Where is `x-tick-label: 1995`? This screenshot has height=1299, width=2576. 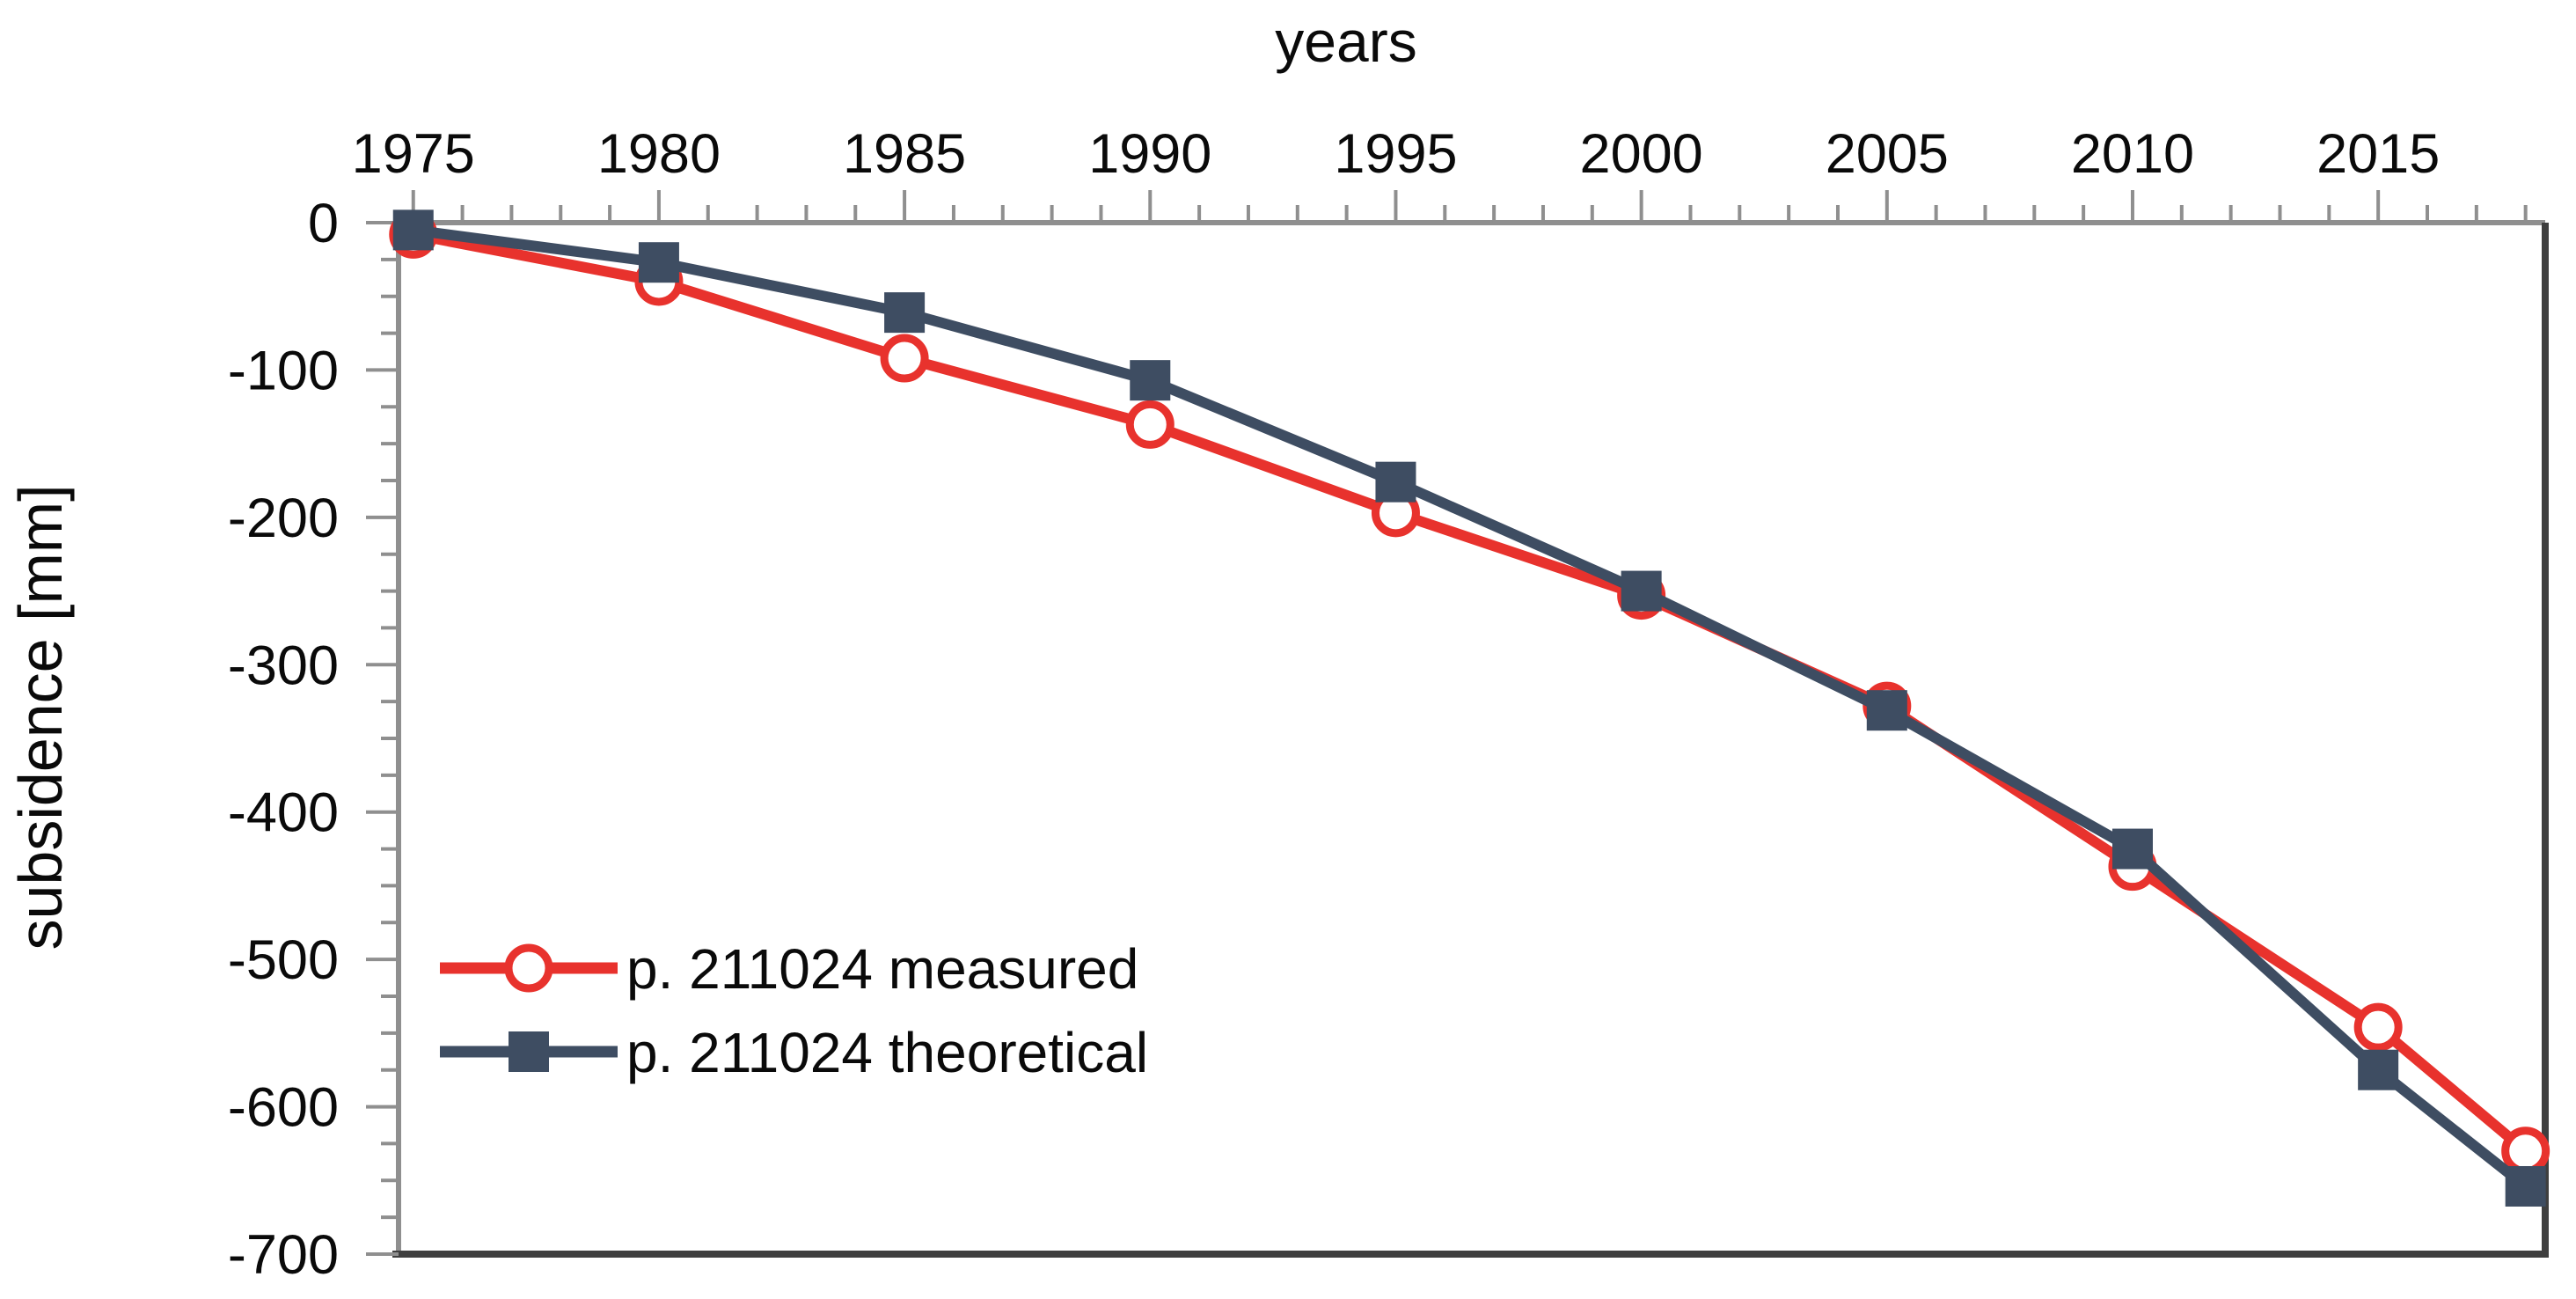
x-tick-label: 1995 is located at coordinates (1395, 154).